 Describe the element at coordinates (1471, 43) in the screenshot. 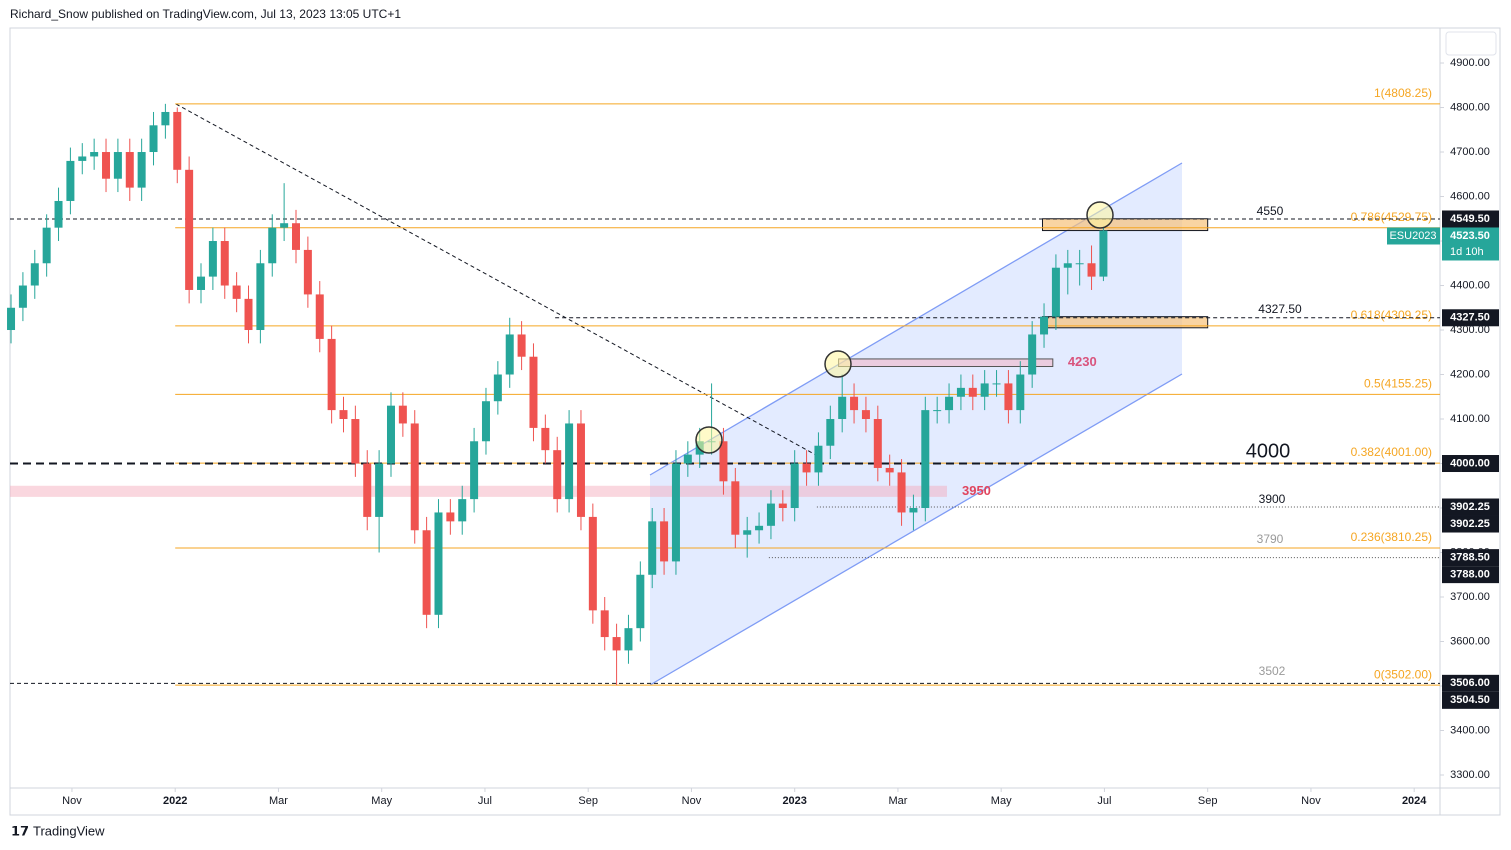

I see `scale-button` at that location.